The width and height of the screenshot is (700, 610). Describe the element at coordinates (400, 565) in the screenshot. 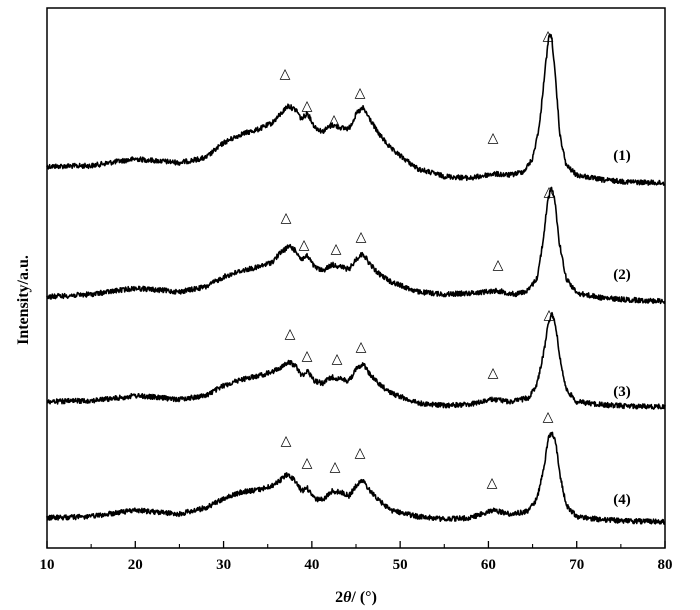

I see `x-tick-label-50: 50` at that location.